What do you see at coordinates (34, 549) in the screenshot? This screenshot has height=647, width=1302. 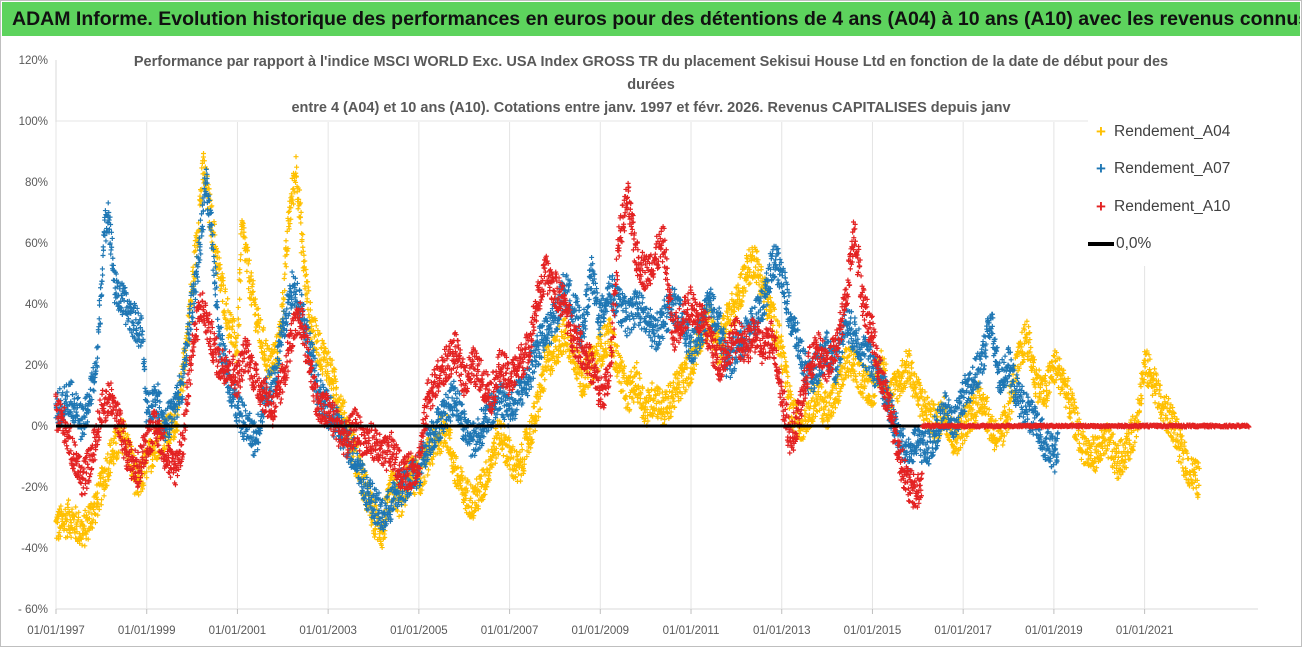 I see `y-tick-label: -40%` at bounding box center [34, 549].